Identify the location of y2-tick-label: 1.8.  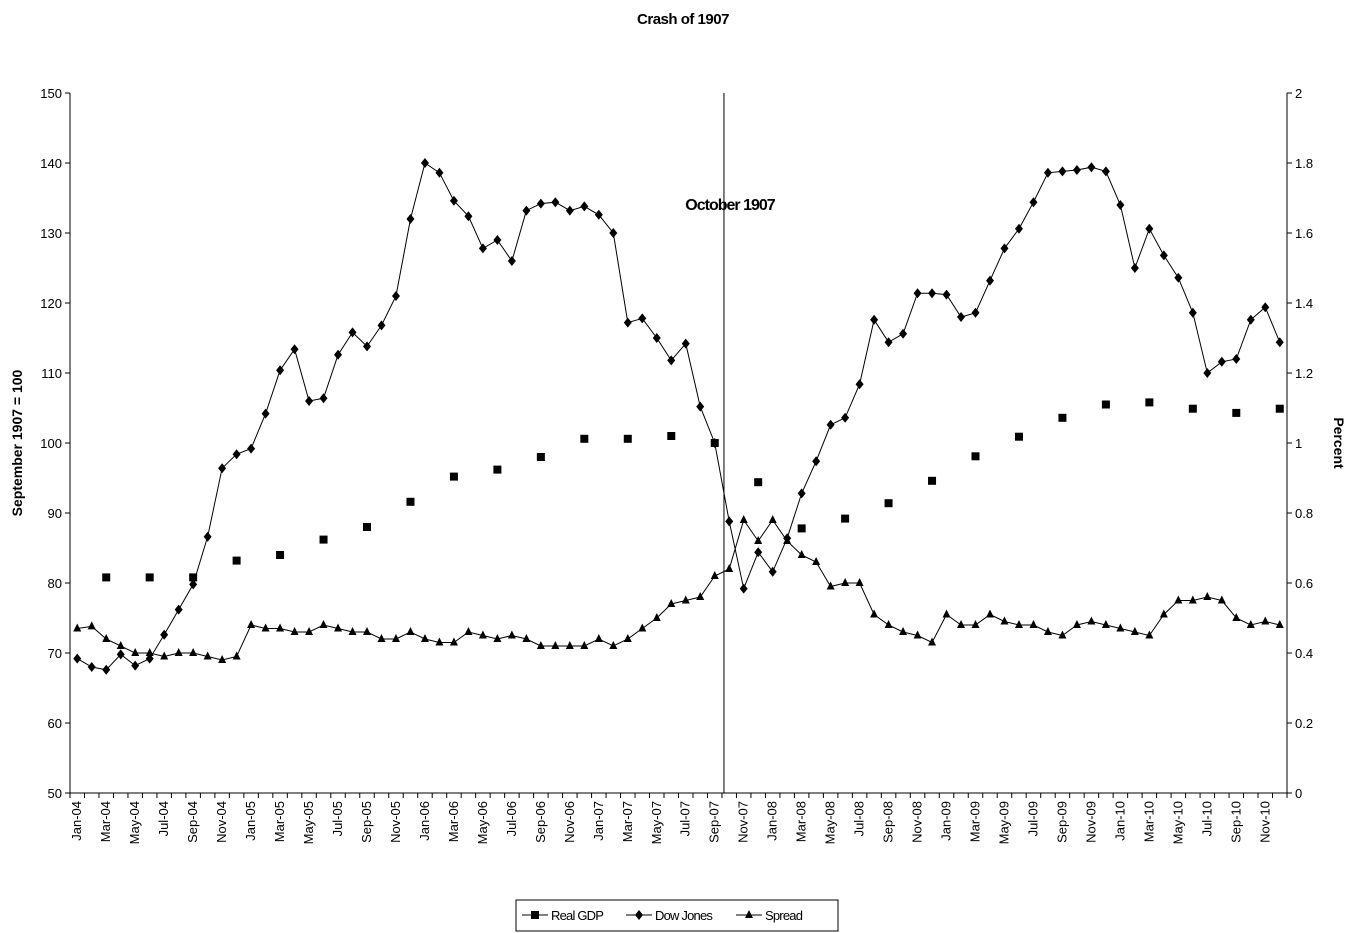
(1304, 163).